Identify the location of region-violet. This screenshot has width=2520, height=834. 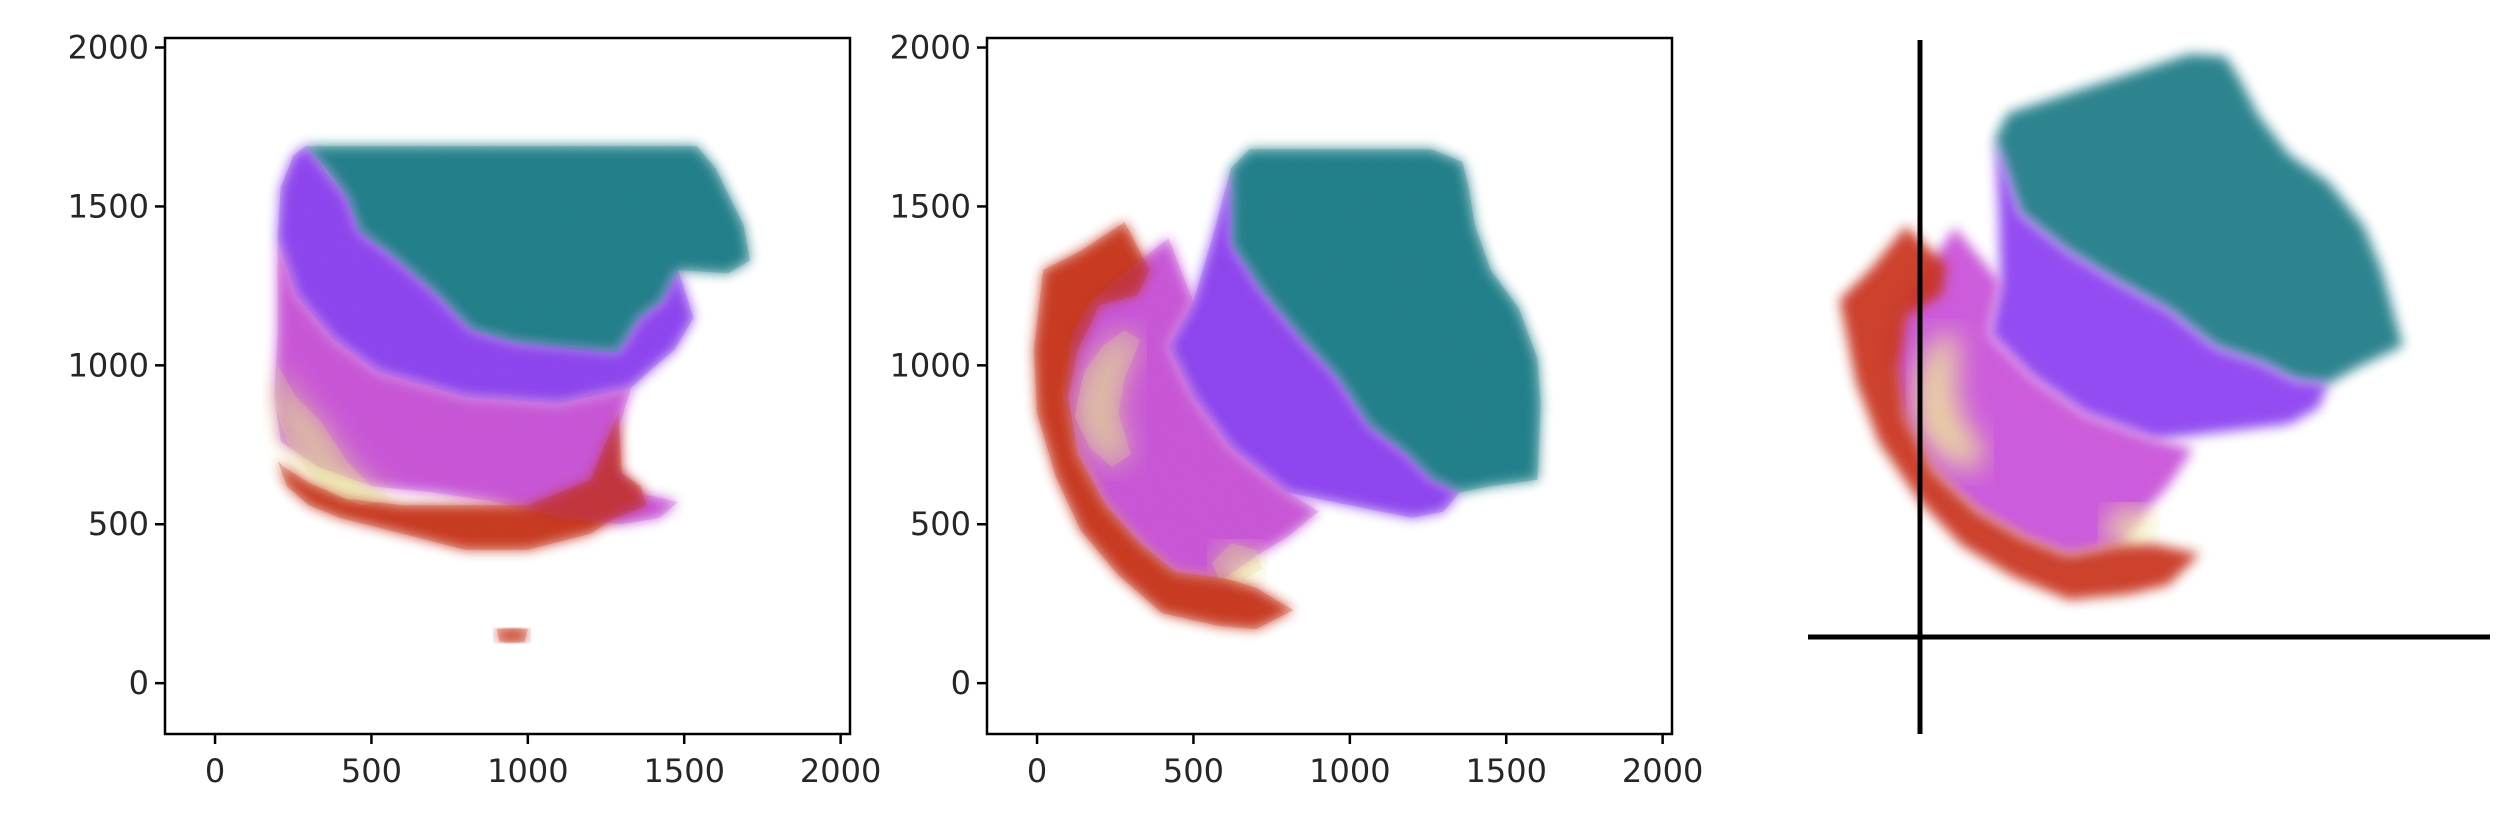
(2159, 289).